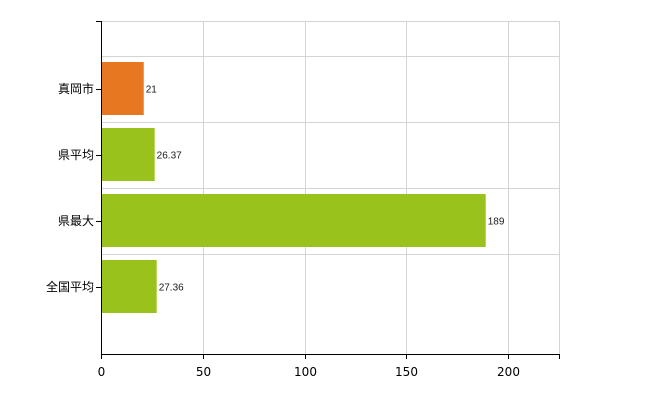 This screenshot has width=650, height=400. Describe the element at coordinates (70, 286) in the screenshot. I see `category-label: 全国平均` at that location.